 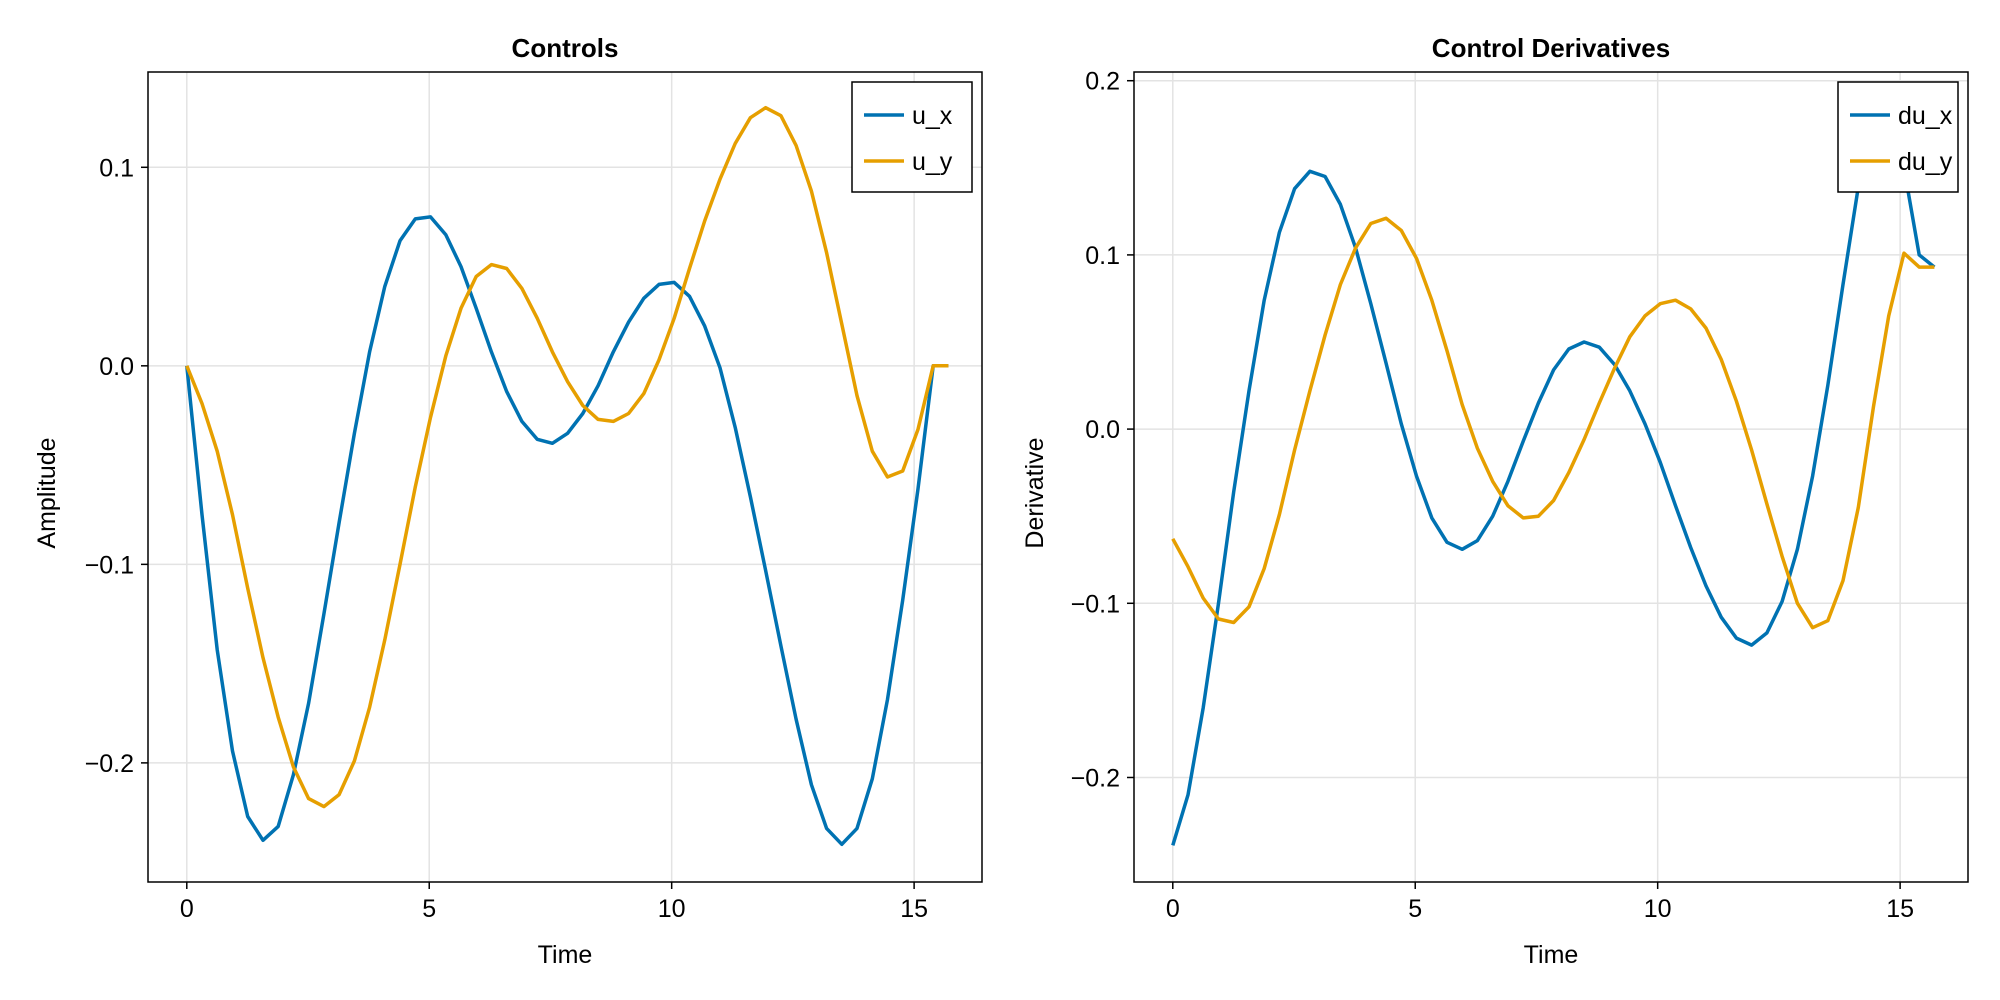 I want to click on legend-label: du_y, so click(x=1925, y=162).